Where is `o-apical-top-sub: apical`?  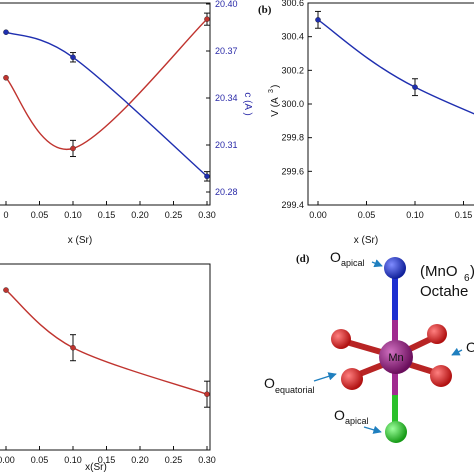
o-apical-top-sub: apical is located at coordinates (353, 263).